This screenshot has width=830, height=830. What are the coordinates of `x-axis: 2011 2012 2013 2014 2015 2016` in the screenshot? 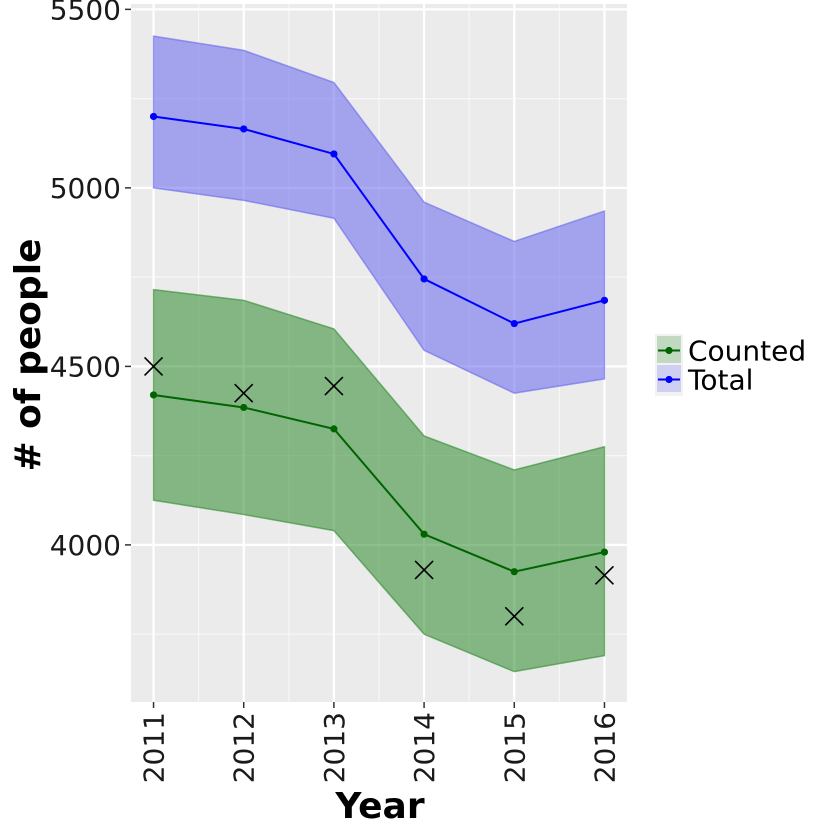 It's located at (379, 742).